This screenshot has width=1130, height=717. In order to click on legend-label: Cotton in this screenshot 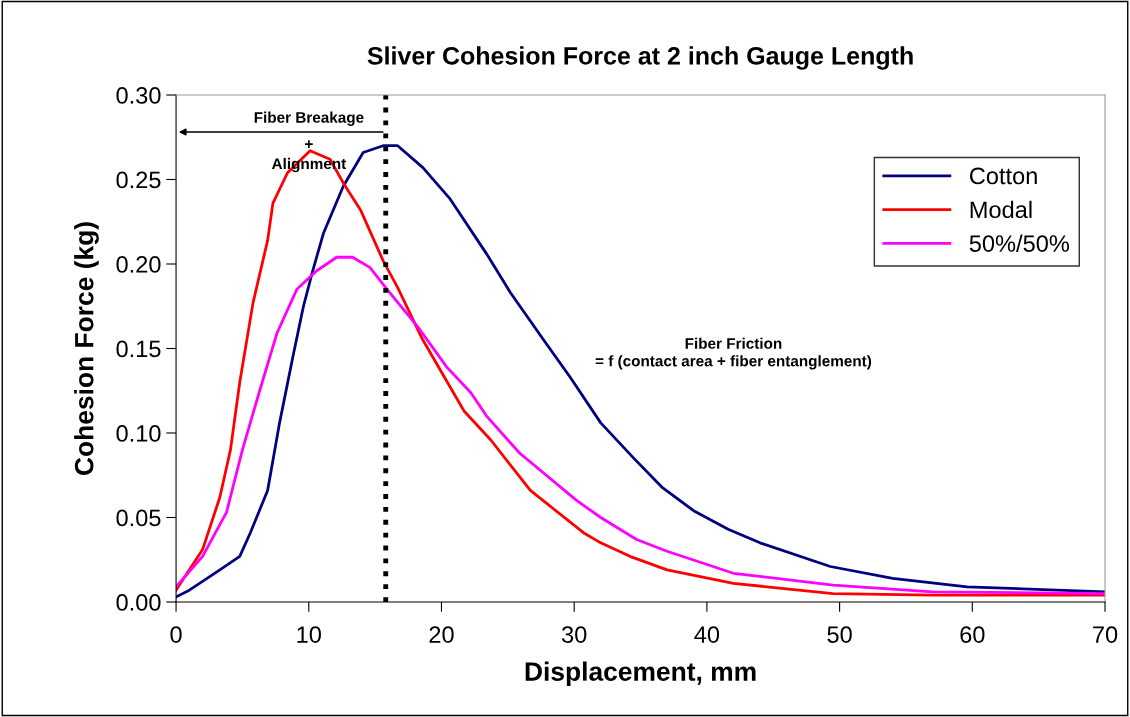, I will do `click(1003, 176)`.